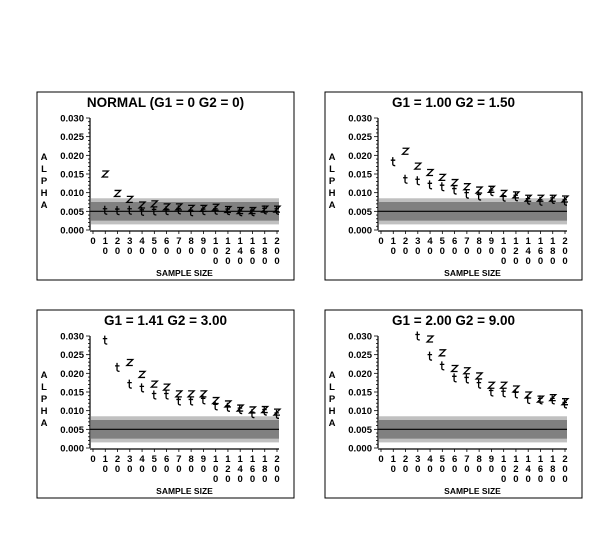  Describe the element at coordinates (72, 212) in the screenshot. I see `y-tick-label: 0.005` at that location.